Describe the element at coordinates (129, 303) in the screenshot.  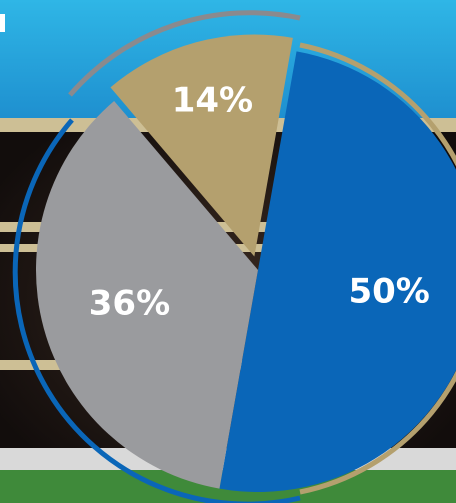
I see `slice-label: 36%` at that location.